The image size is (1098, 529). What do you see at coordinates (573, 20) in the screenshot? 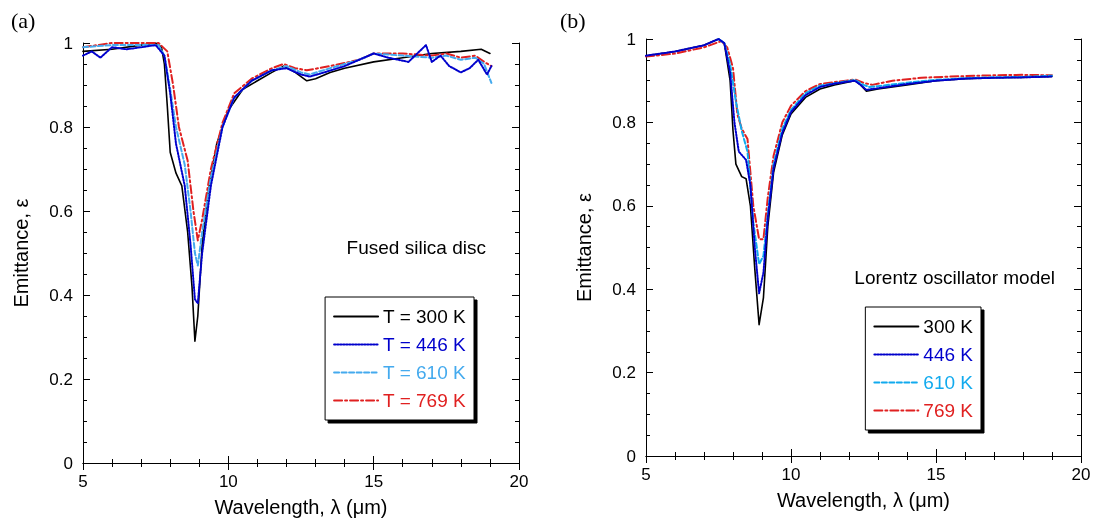
I see `chart-title: (b)` at bounding box center [573, 20].